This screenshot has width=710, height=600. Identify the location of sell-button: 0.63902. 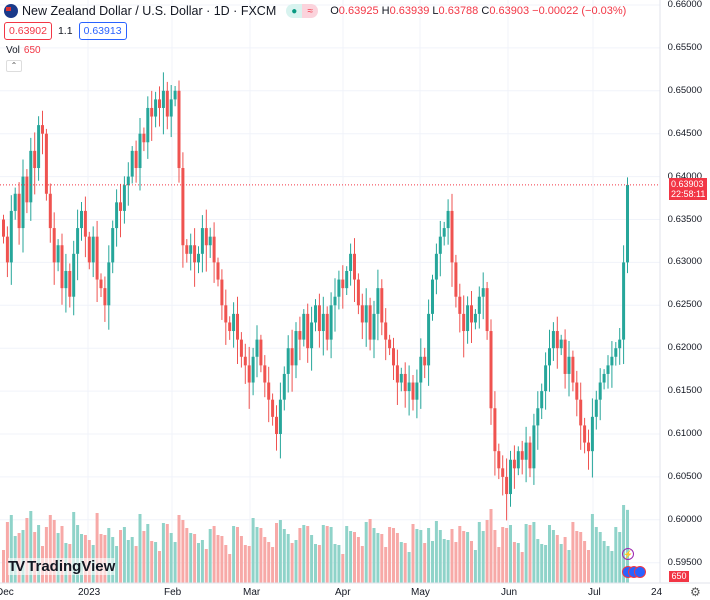
(28, 31).